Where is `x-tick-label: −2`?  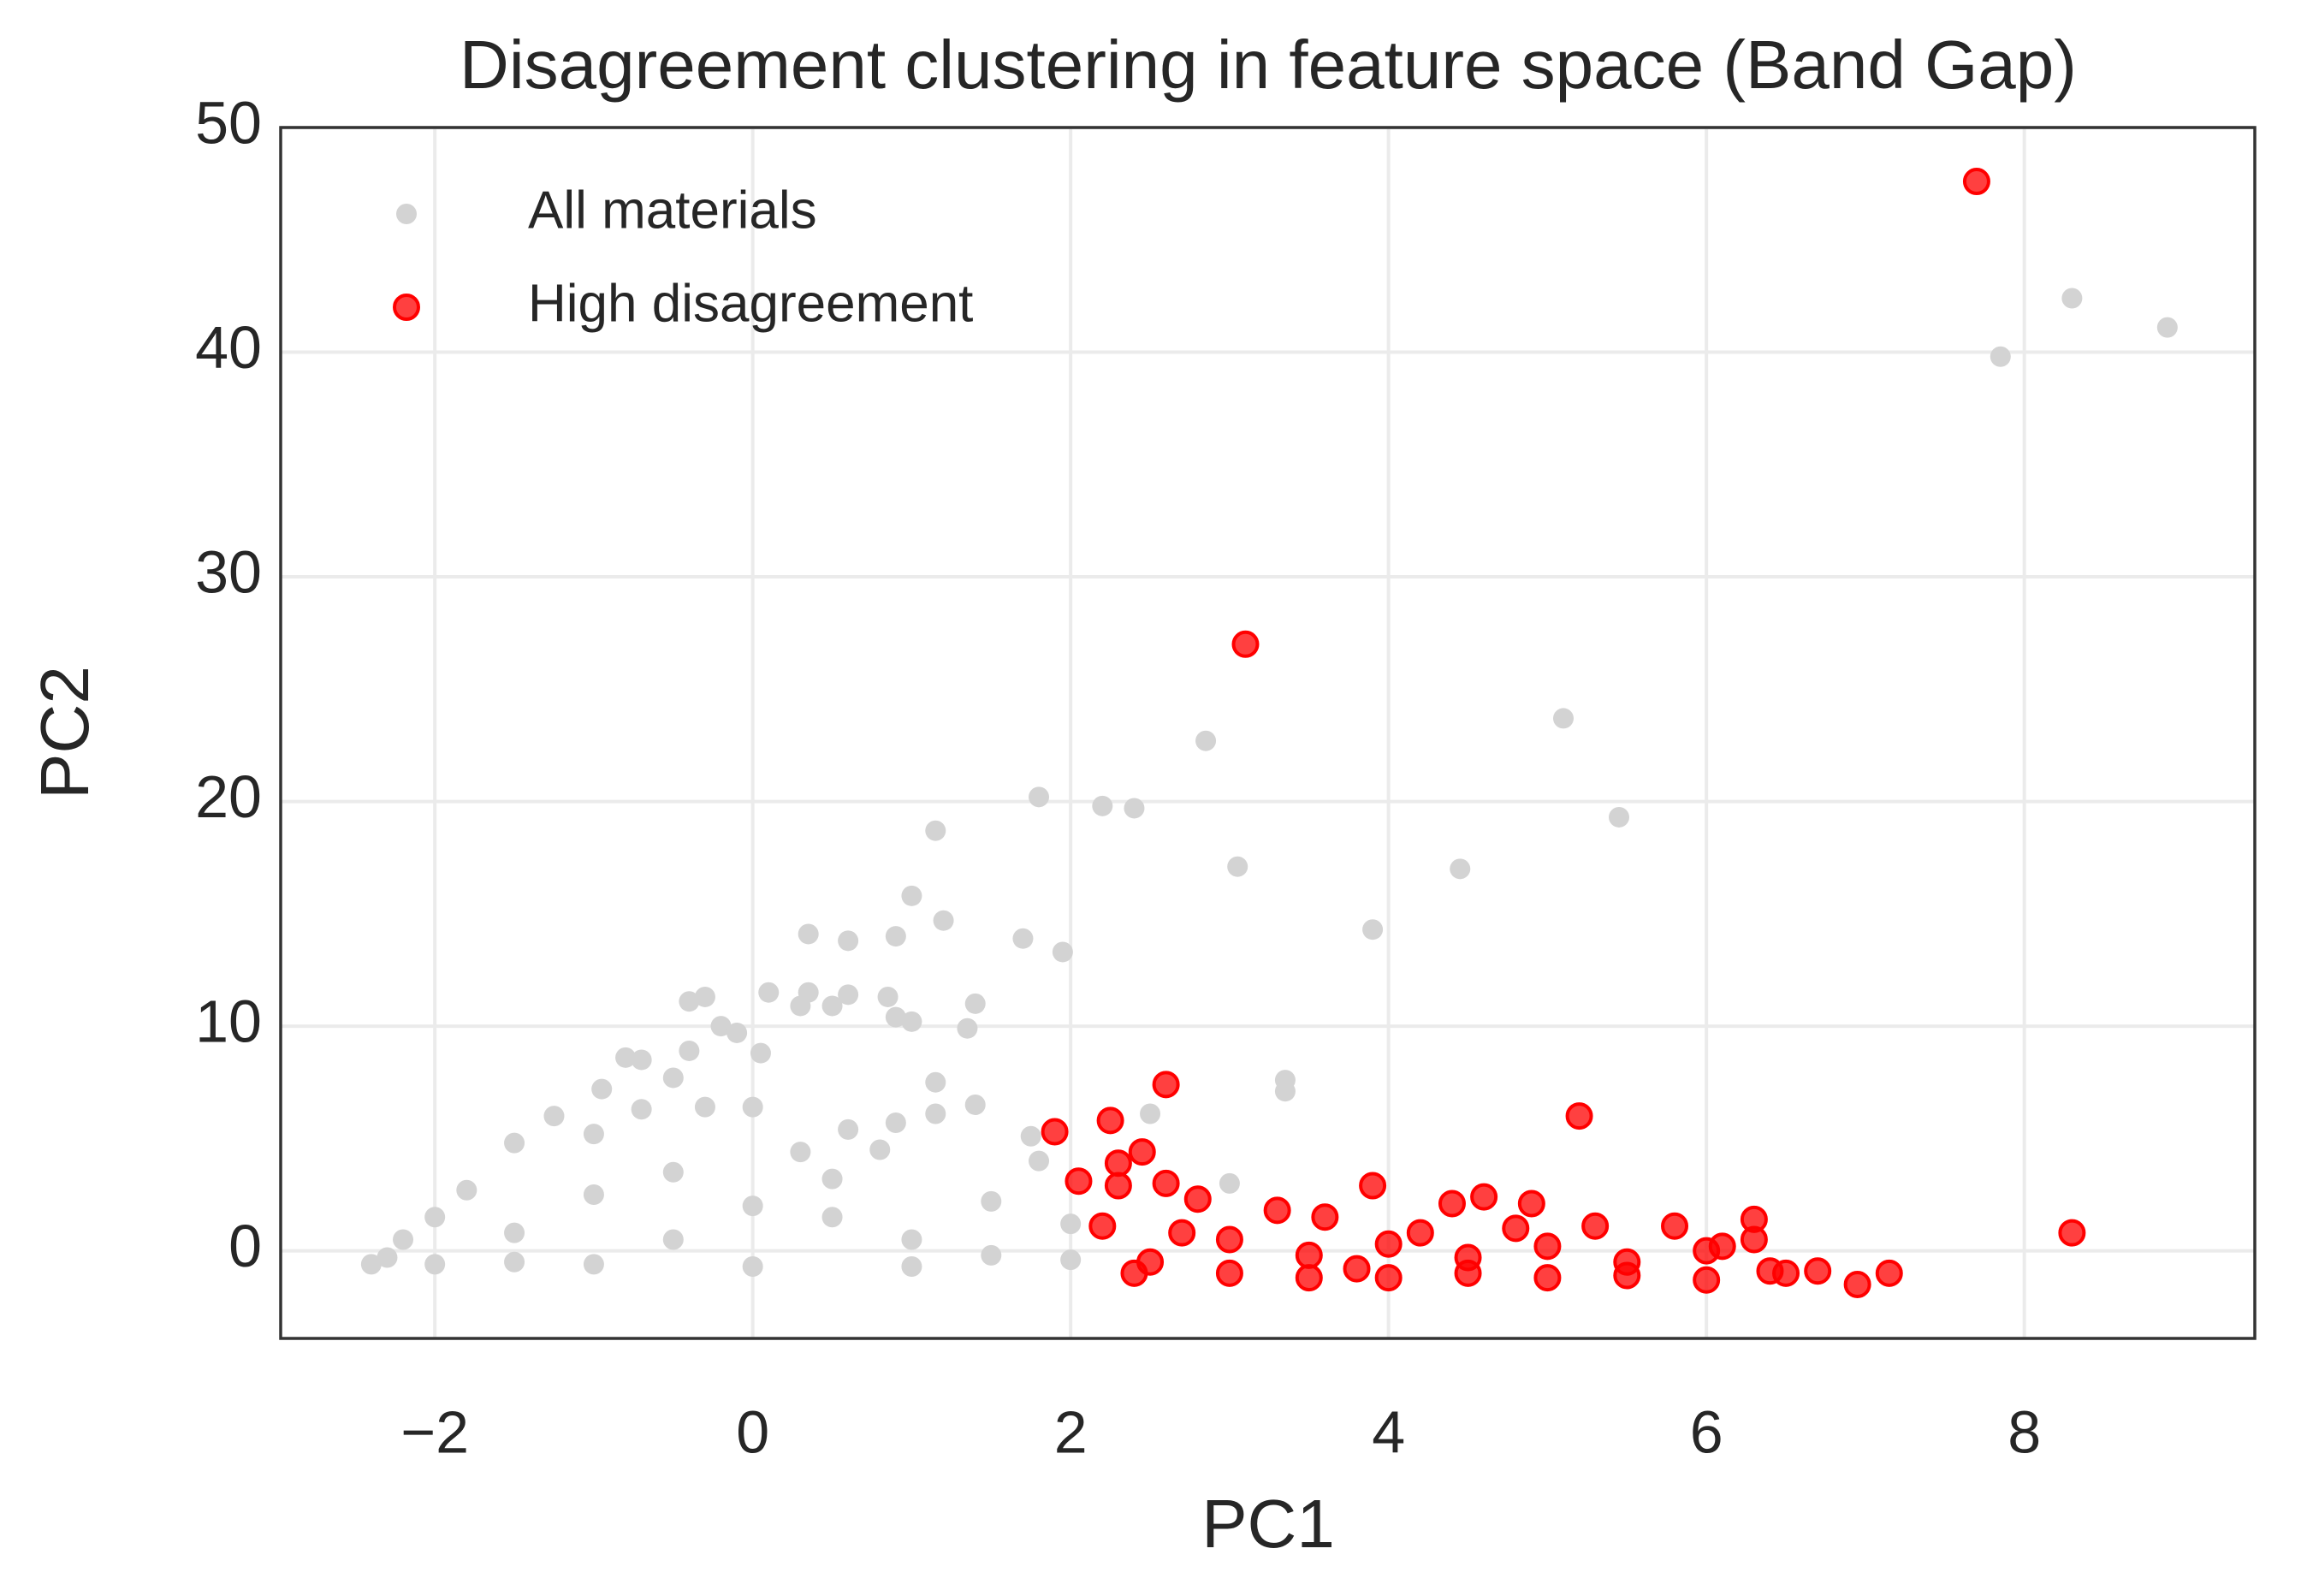 x-tick-label: −2 is located at coordinates (434, 1431).